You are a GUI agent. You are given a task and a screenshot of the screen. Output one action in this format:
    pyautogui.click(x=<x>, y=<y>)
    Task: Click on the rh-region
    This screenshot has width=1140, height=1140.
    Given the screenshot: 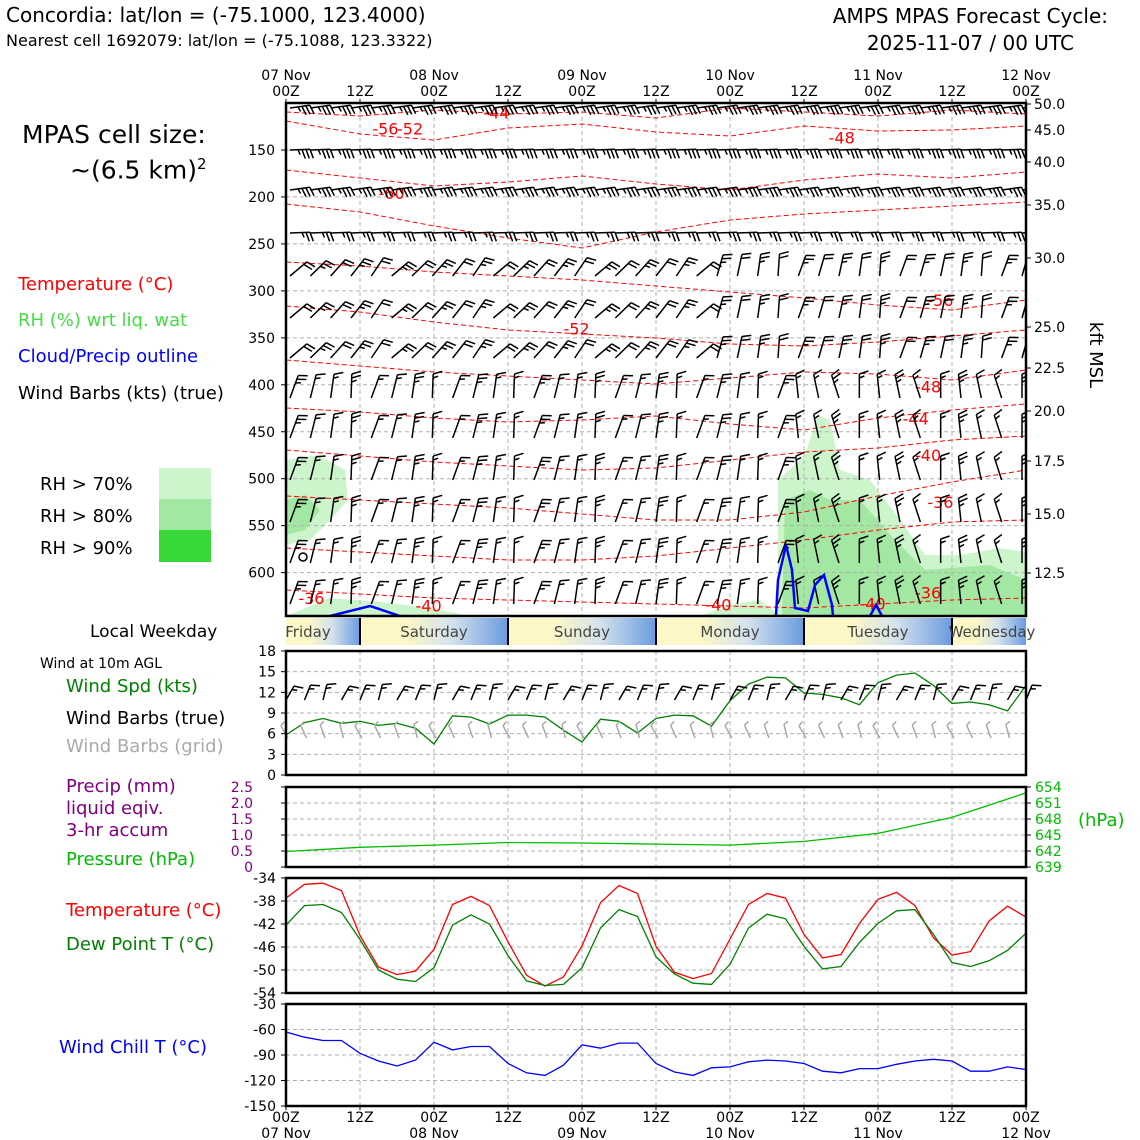 What is the action you would take?
    pyautogui.click(x=904, y=553)
    